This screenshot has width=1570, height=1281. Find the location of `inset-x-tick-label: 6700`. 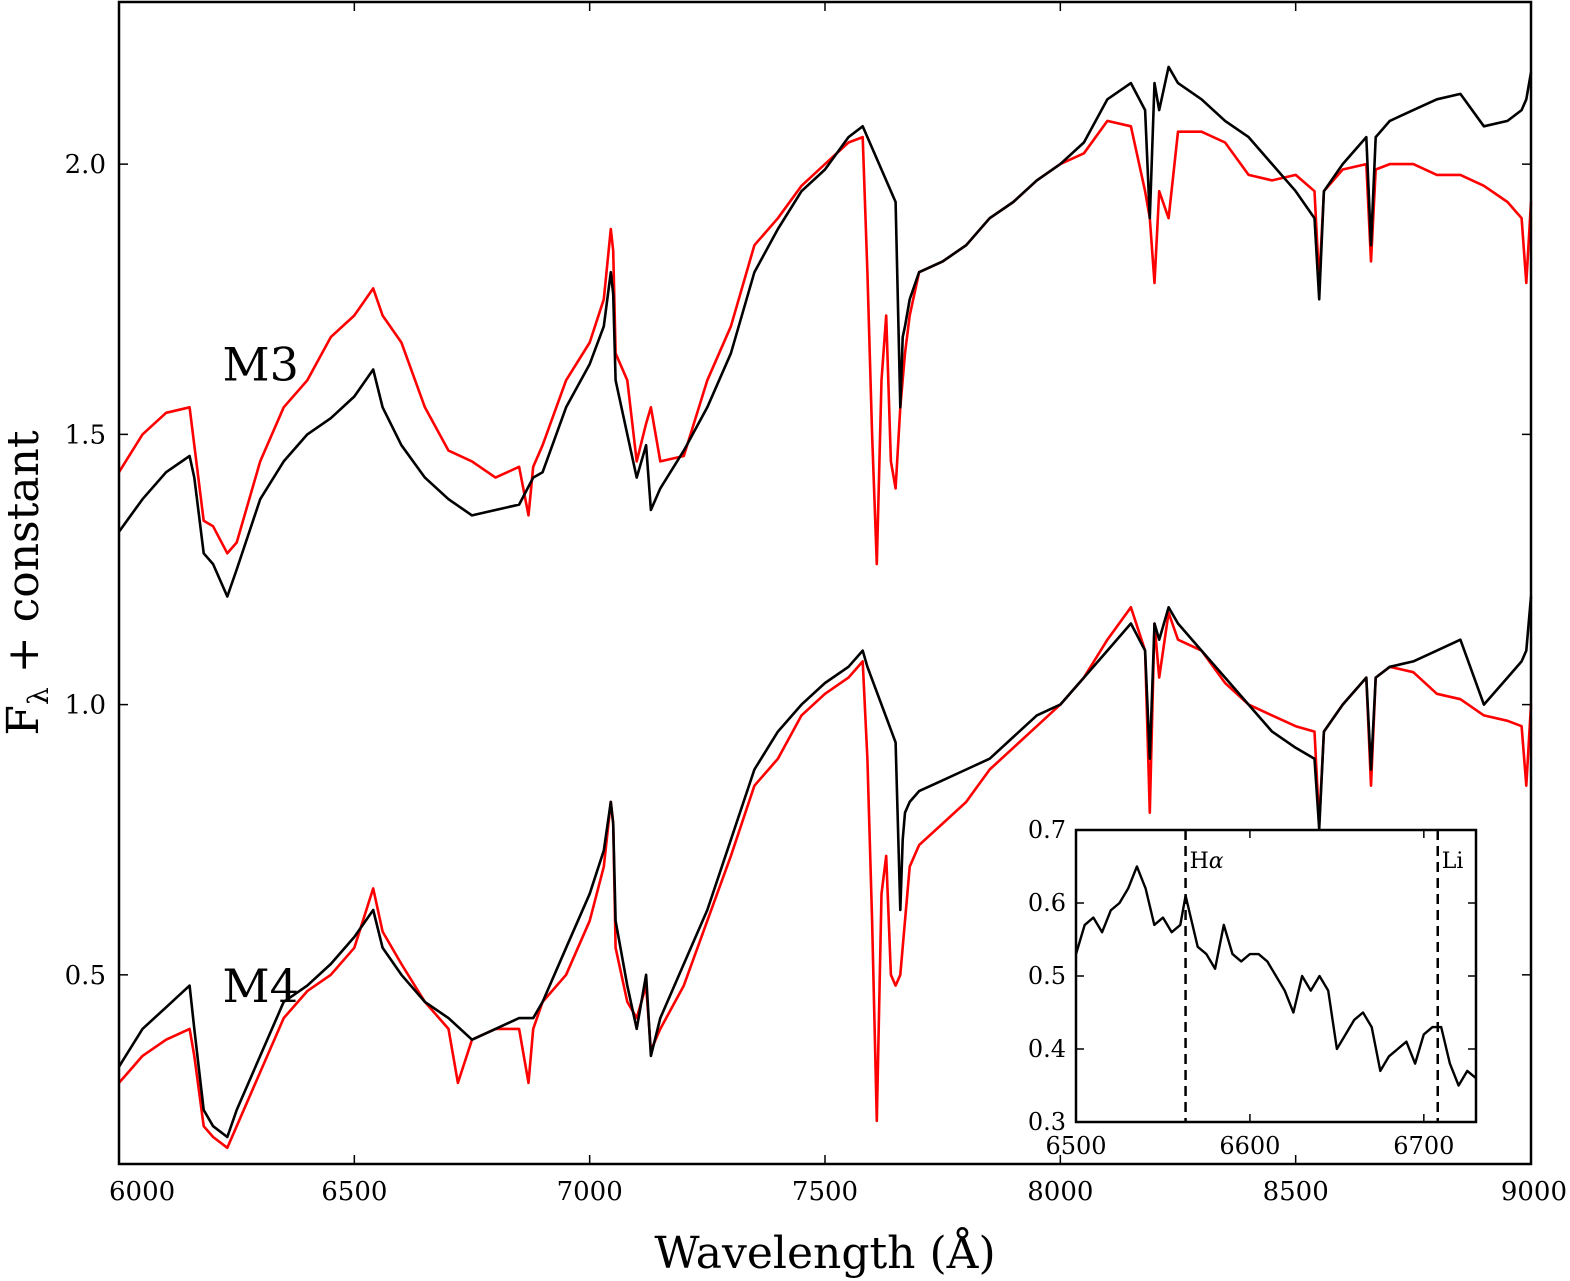

inset-x-tick-label: 6700 is located at coordinates (1423, 1146).